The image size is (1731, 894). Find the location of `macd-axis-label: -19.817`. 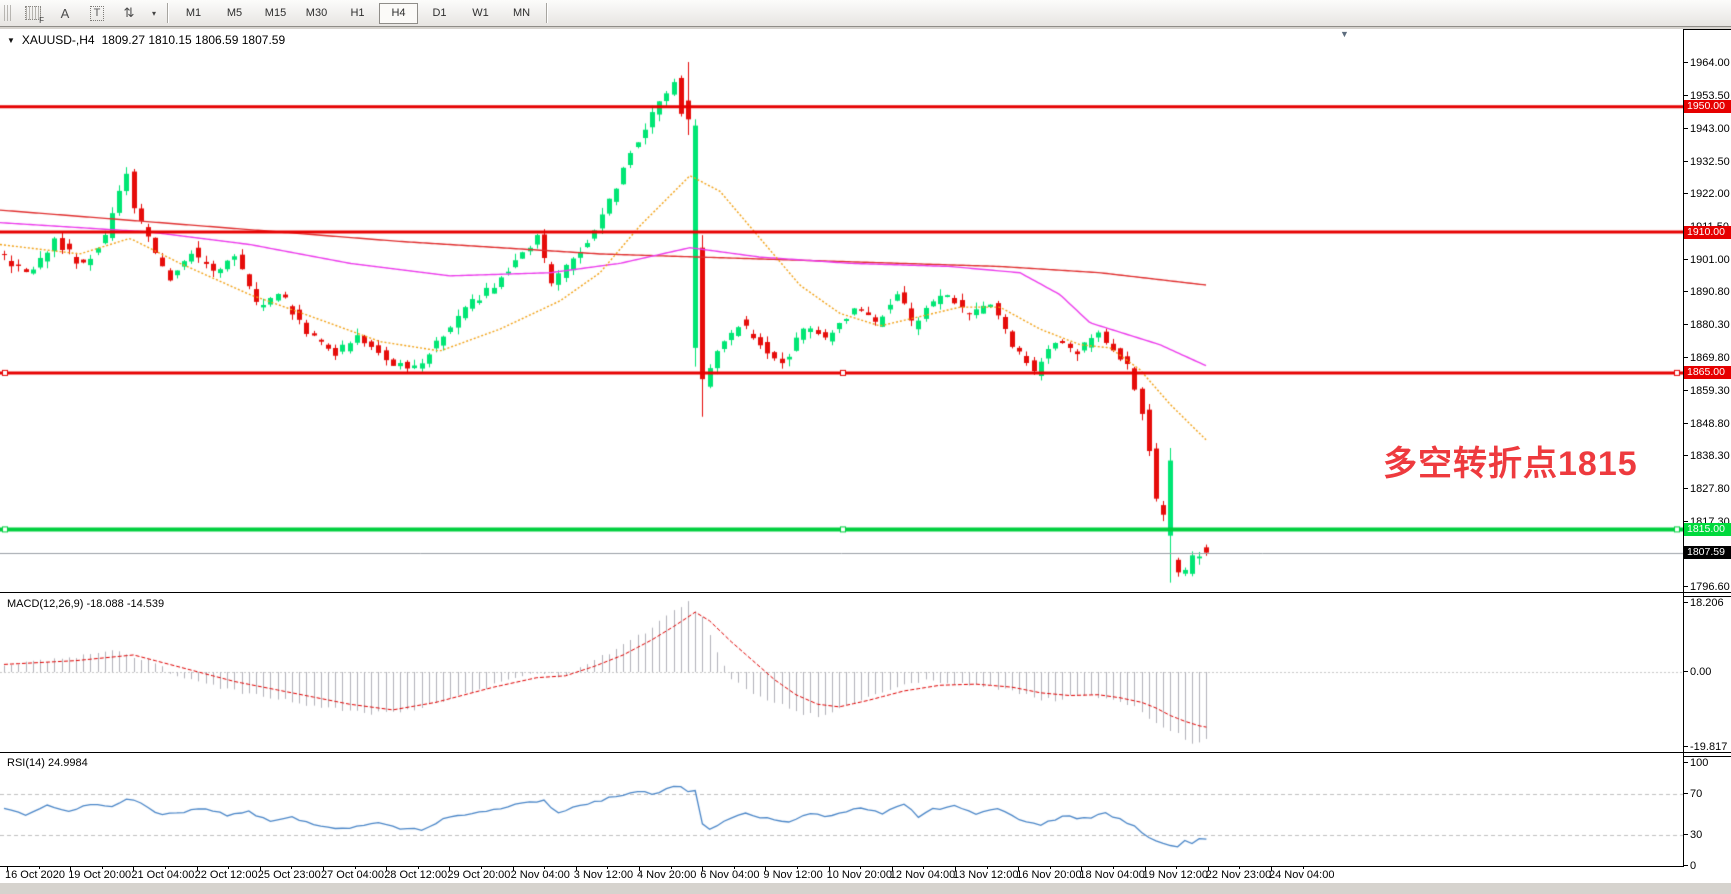

macd-axis-label: -19.817 is located at coordinates (1705, 747).